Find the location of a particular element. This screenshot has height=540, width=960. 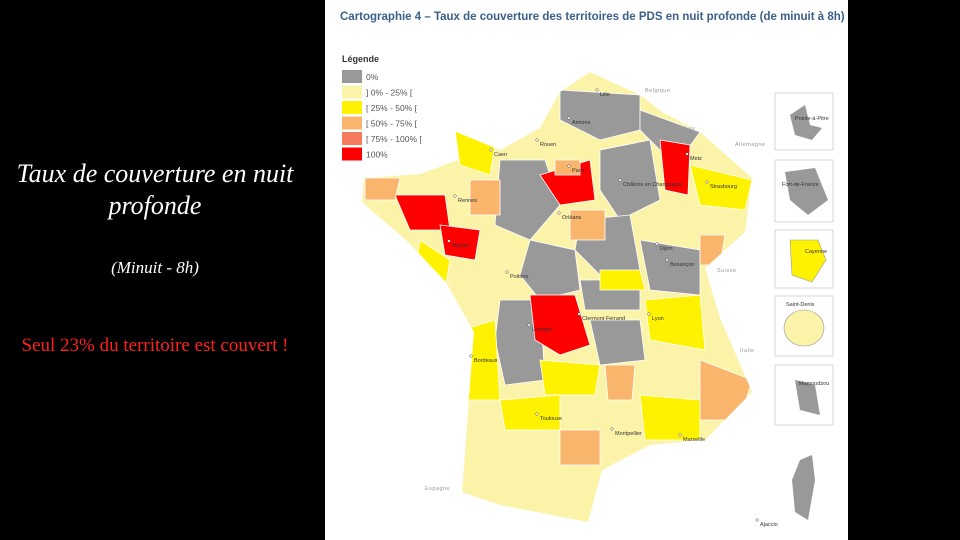

city-label: Amiens is located at coordinates (581, 123).